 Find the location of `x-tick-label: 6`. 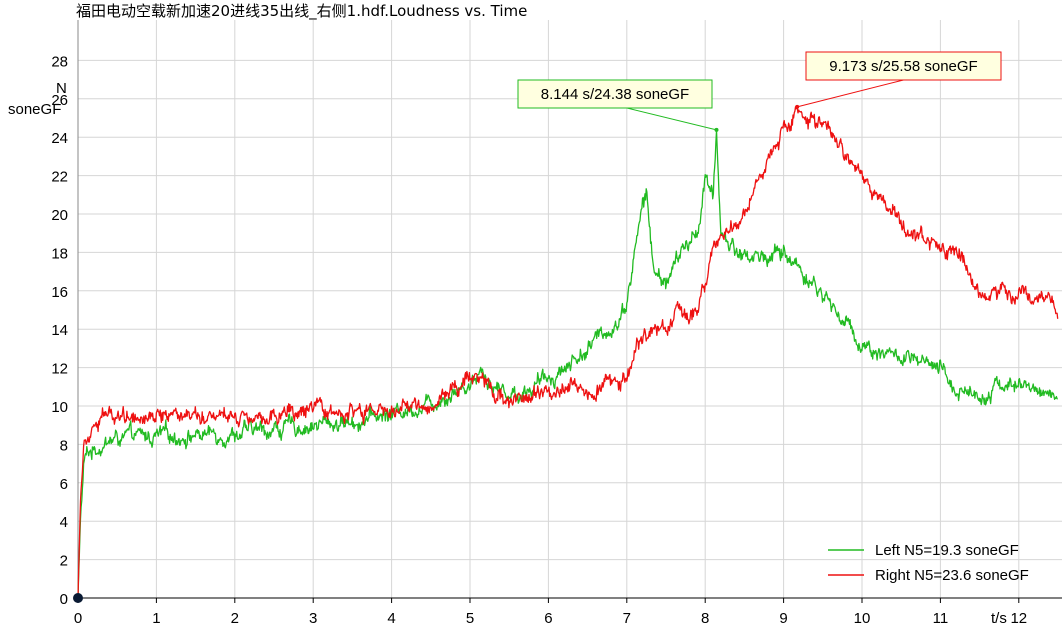

x-tick-label: 6 is located at coordinates (548, 618).